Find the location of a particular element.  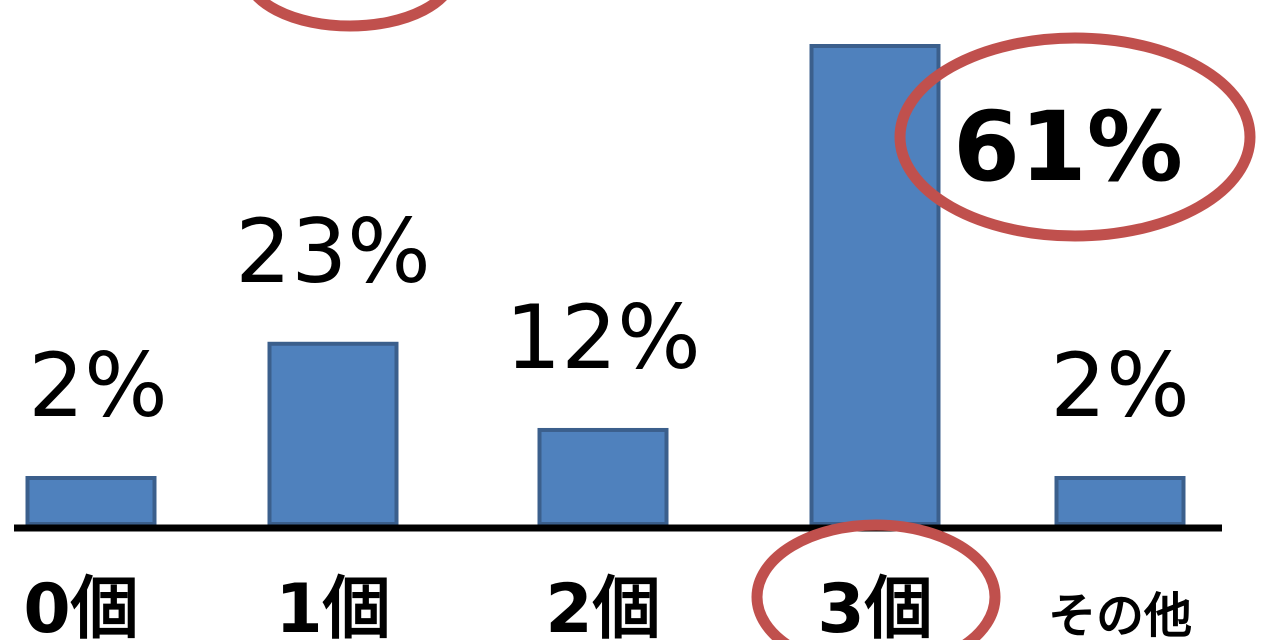

value-label-4: 2% is located at coordinates (1120, 385).